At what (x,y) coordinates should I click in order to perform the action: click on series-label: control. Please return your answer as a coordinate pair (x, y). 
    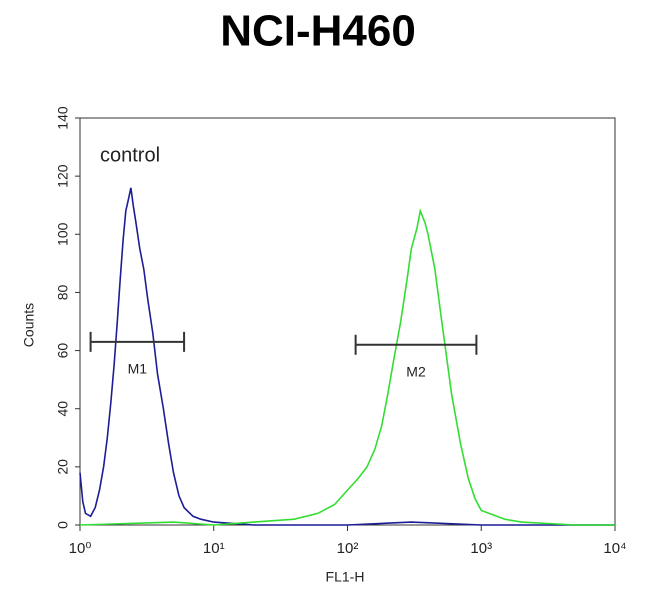
    Looking at the image, I should click on (130, 155).